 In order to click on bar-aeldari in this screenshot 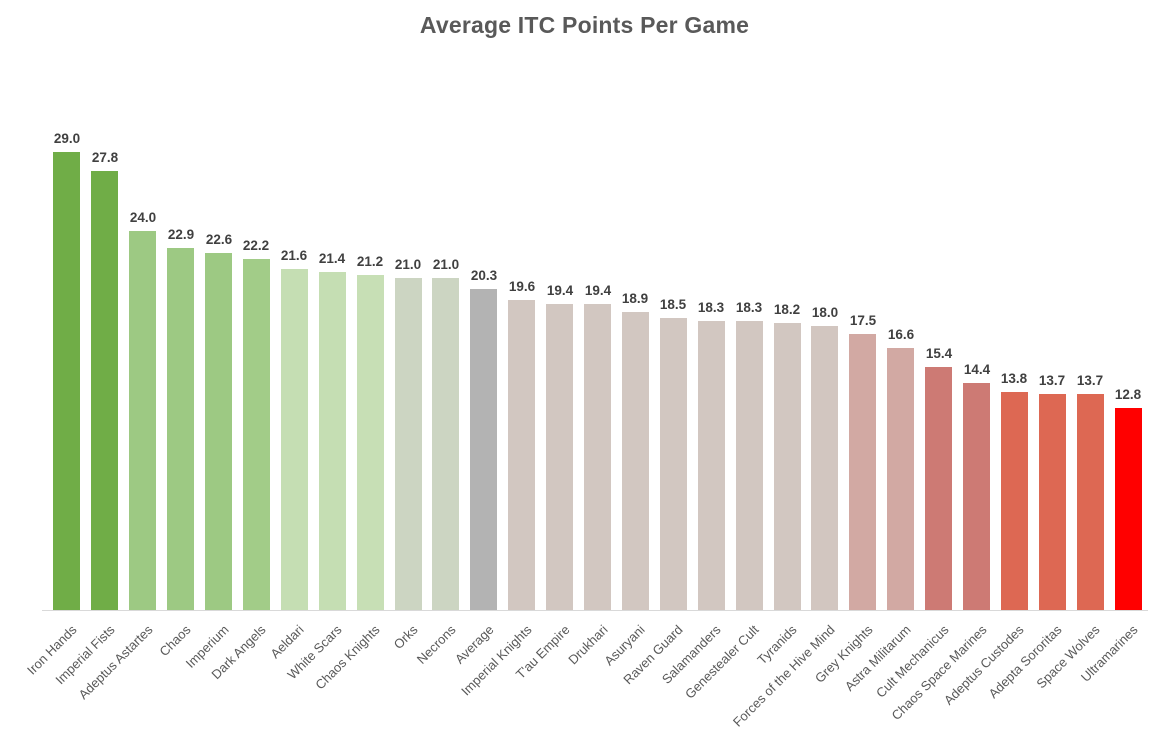, I will do `click(294, 439)`.